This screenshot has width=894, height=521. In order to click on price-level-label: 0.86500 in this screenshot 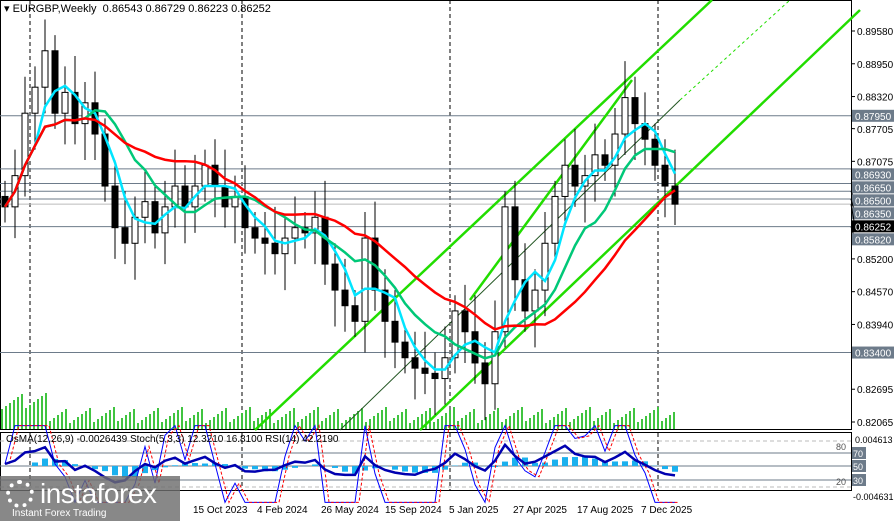, I will do `click(873, 201)`.